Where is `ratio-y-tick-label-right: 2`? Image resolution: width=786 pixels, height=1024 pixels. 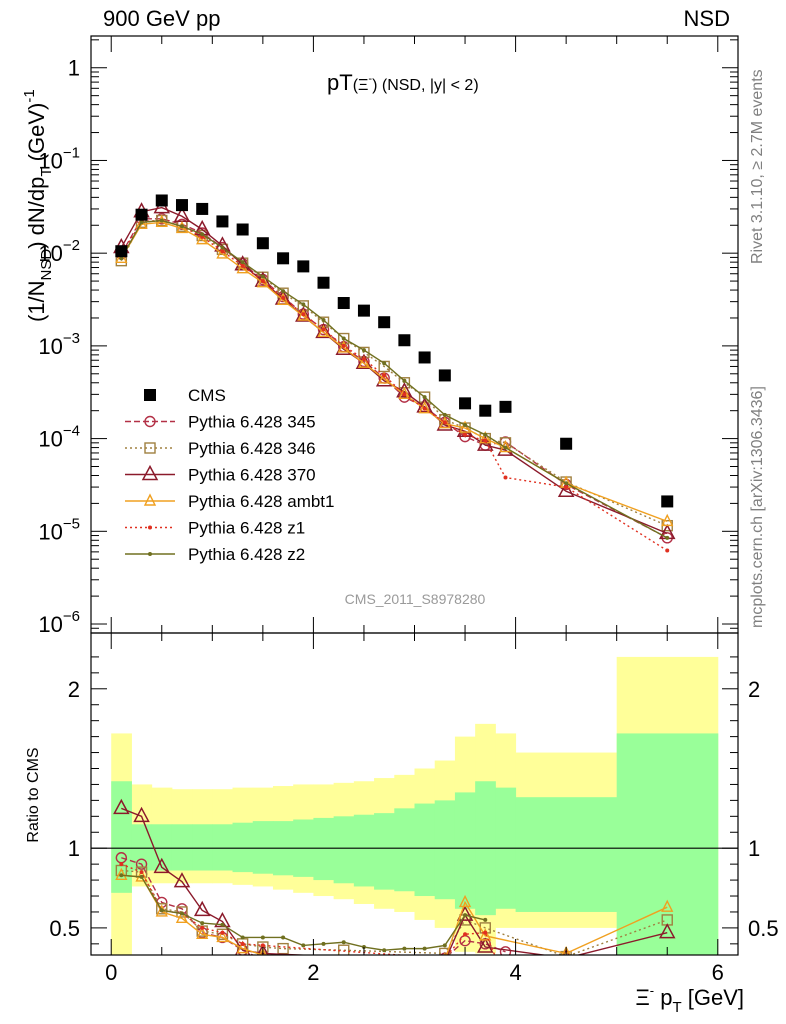 ratio-y-tick-label-right: 2 is located at coordinates (754, 689).